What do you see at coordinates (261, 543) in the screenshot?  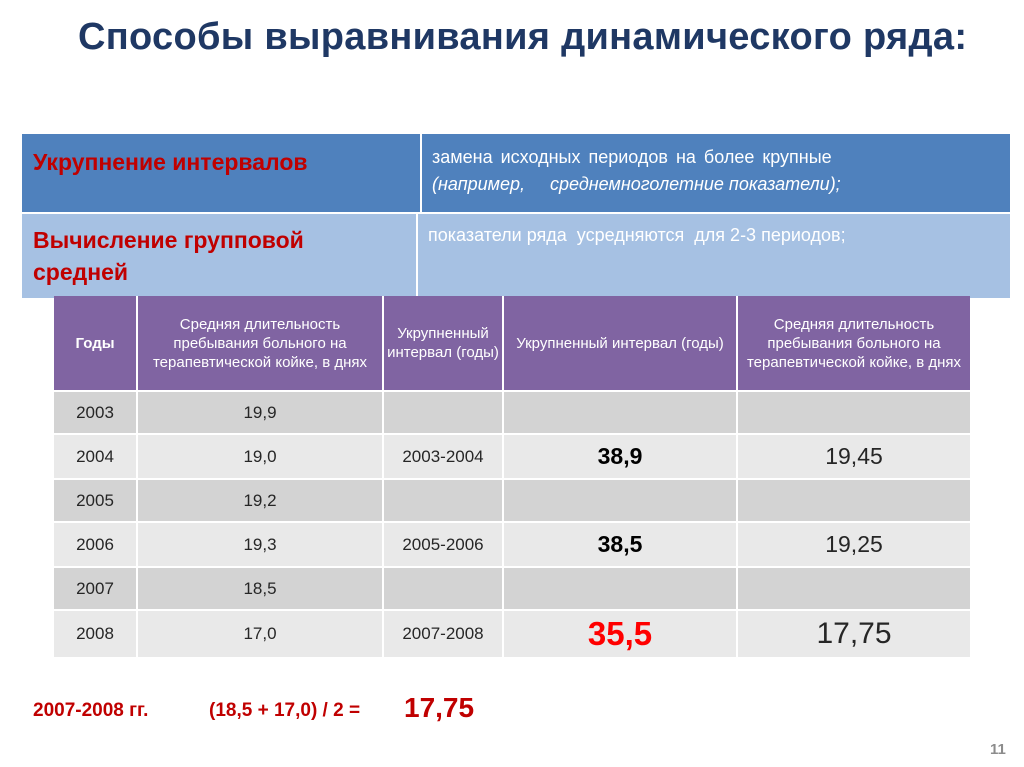 I see `cell-value: 19,3` at bounding box center [261, 543].